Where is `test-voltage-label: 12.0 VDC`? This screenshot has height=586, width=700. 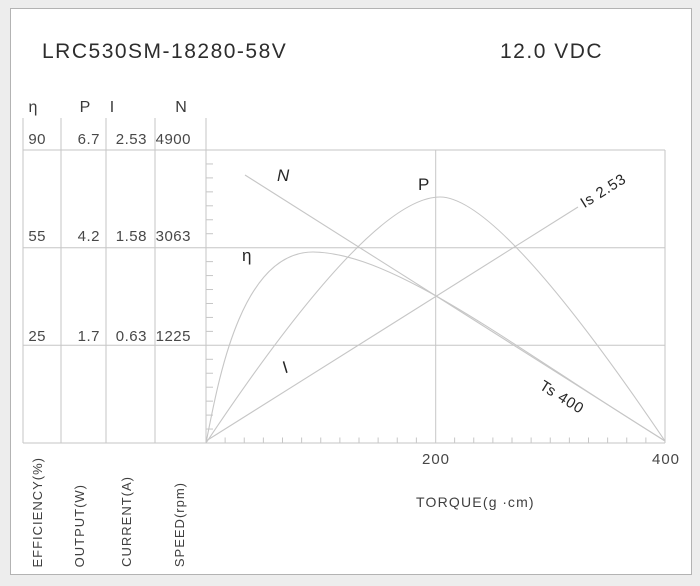
test-voltage-label: 12.0 VDC is located at coordinates (552, 51).